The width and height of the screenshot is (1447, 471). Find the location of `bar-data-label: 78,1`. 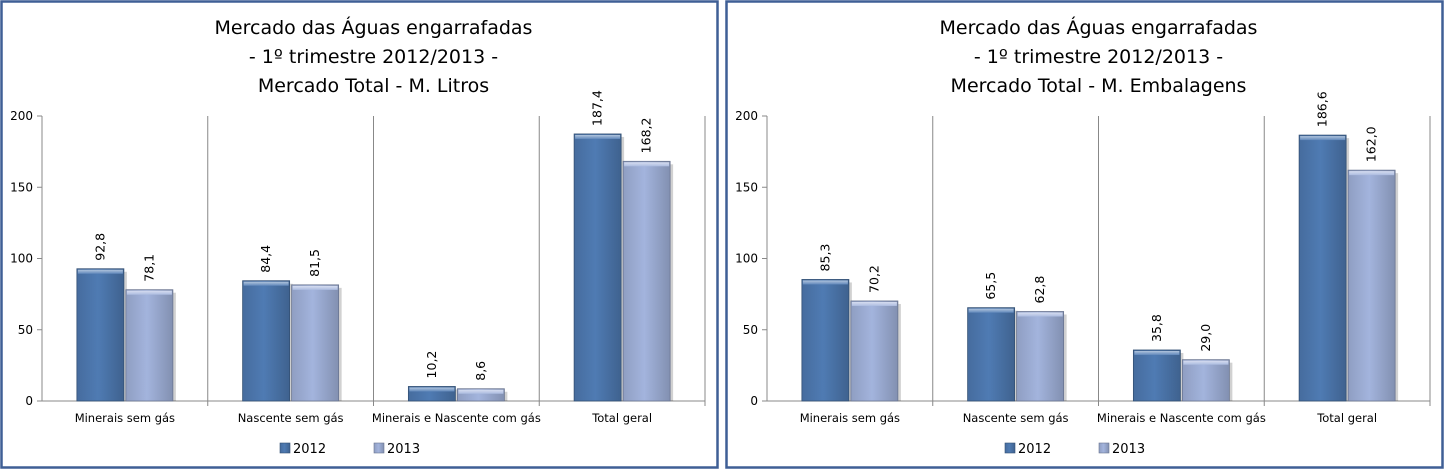

bar-data-label: 78,1 is located at coordinates (148, 268).